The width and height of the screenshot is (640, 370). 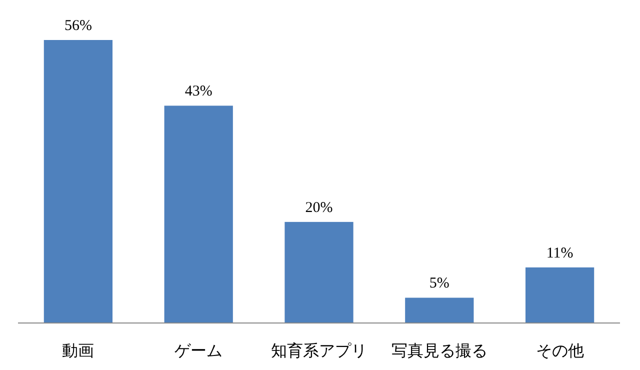 What do you see at coordinates (319, 208) in the screenshot?
I see `data-label: 20%` at bounding box center [319, 208].